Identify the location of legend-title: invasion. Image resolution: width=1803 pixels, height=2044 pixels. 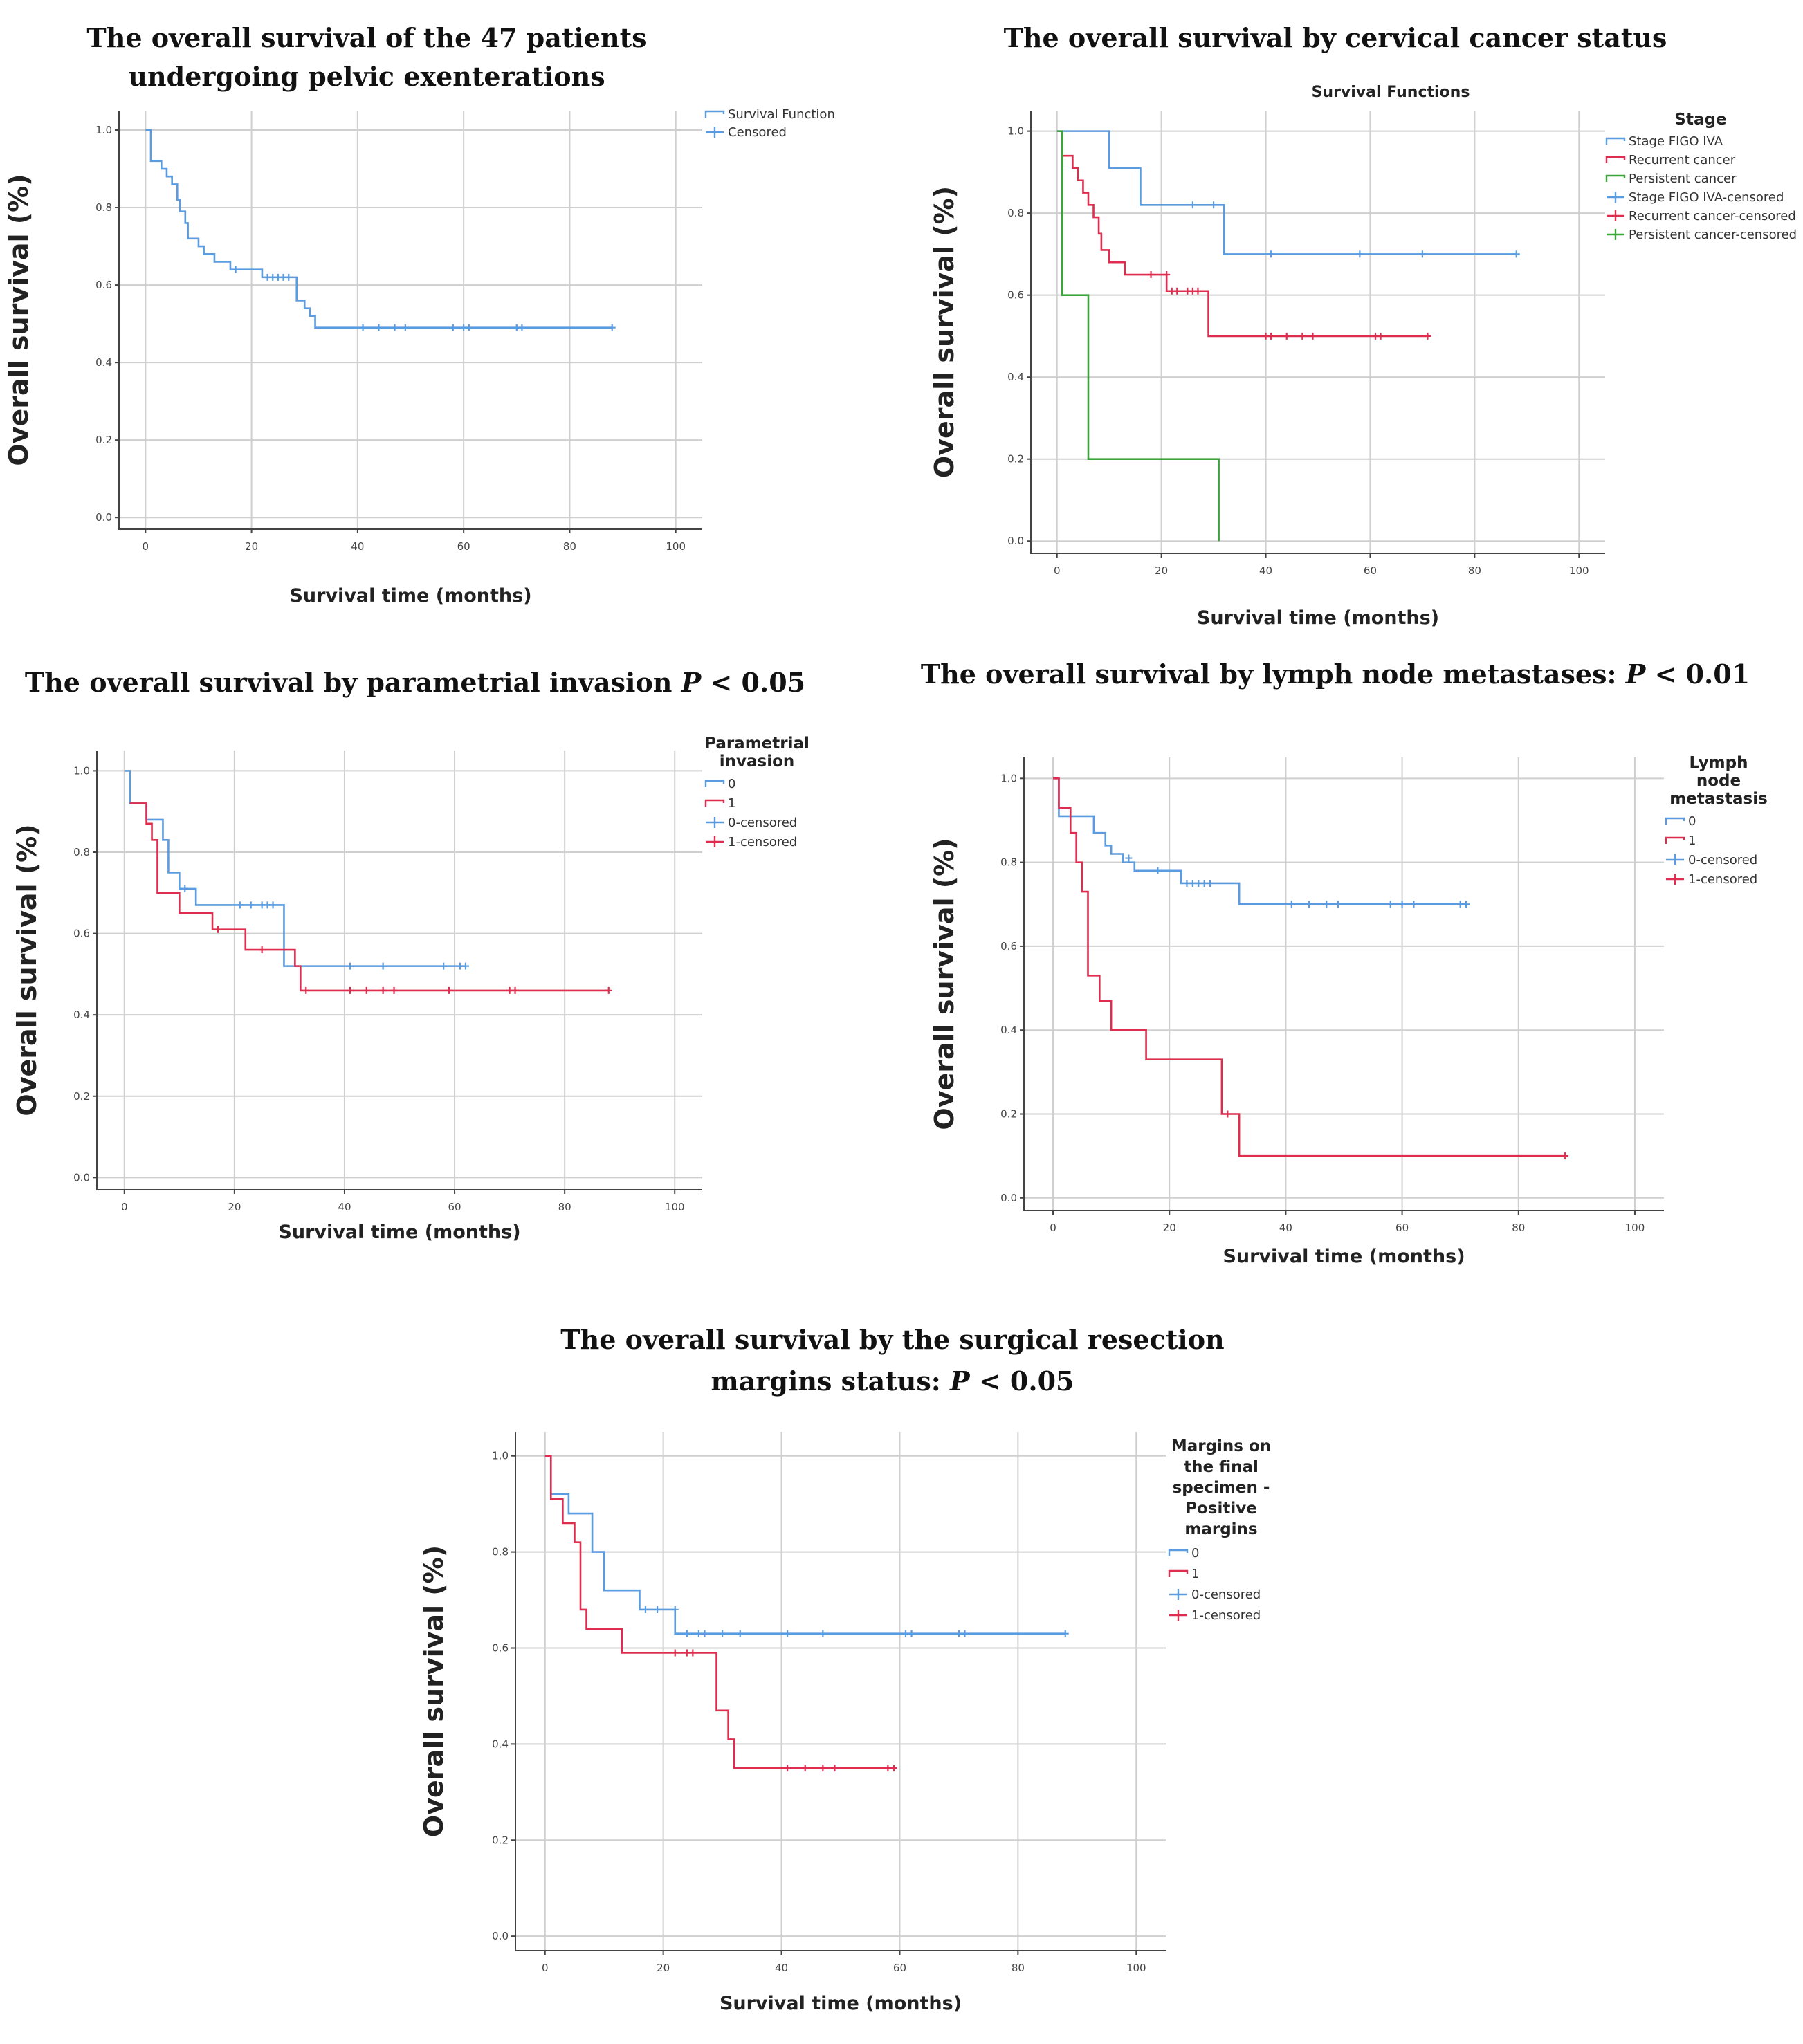
(758, 762).